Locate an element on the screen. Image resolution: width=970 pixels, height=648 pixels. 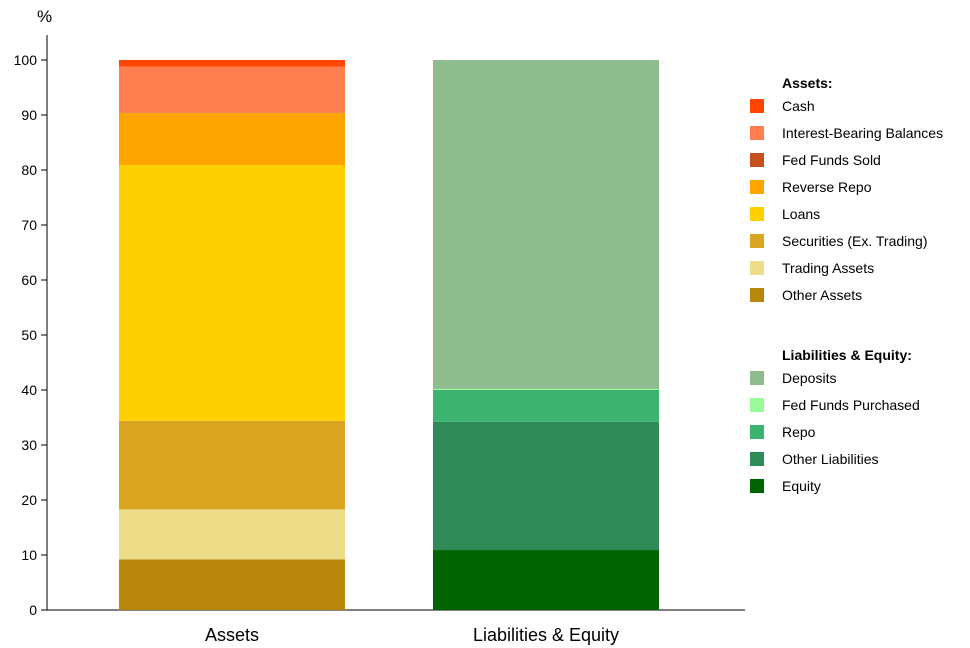
bar-segment-trading-assets is located at coordinates (232, 534).